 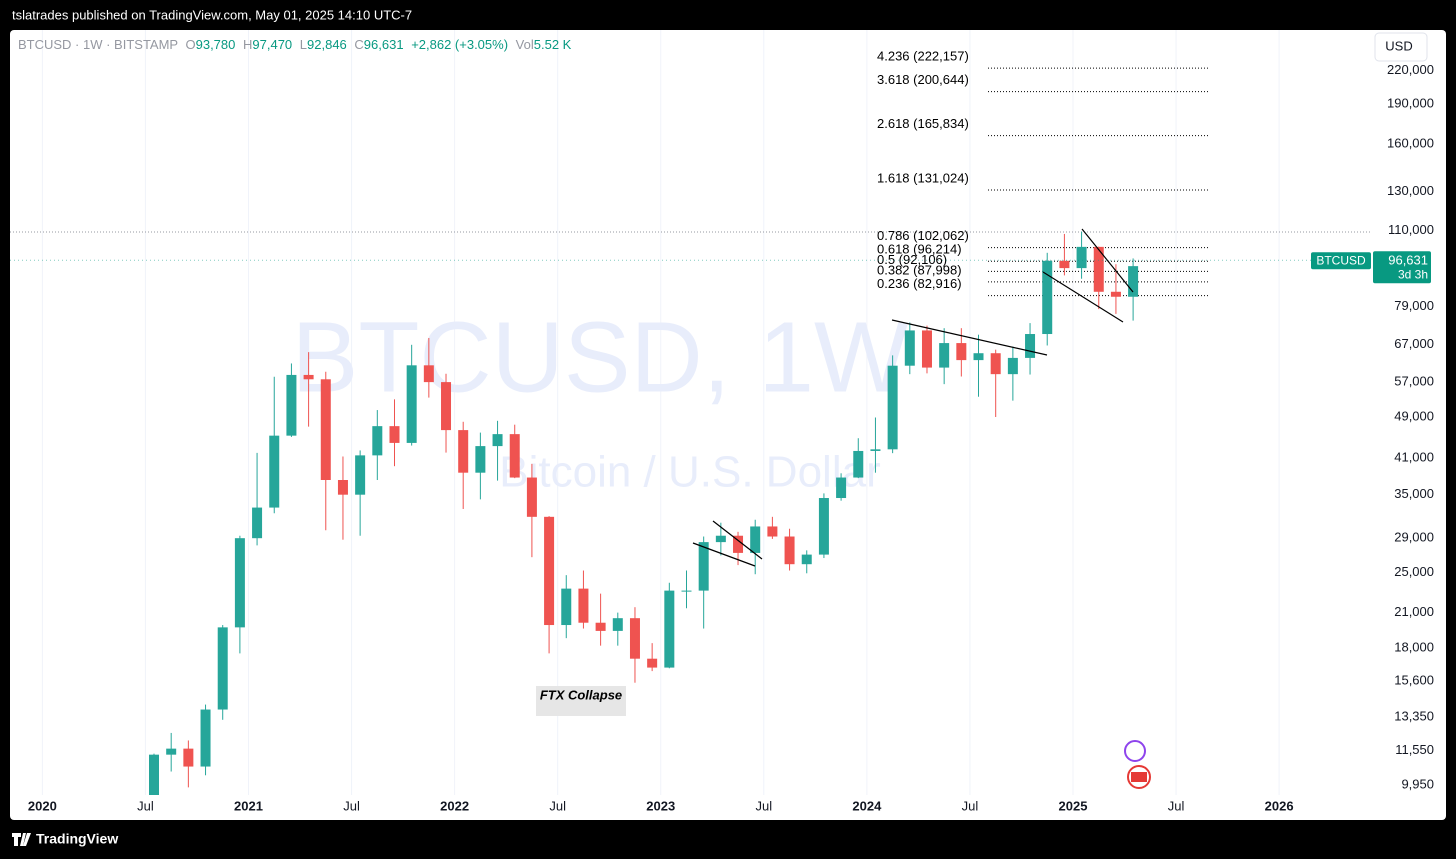 I want to click on y-tick-label: 9,950, so click(x=1417, y=783).